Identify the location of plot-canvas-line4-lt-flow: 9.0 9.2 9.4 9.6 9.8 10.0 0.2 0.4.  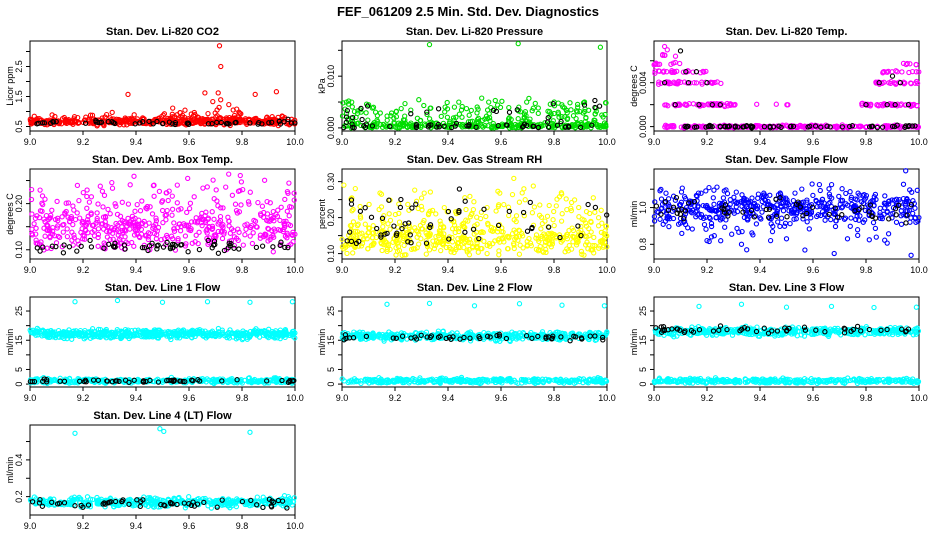
(159, 477).